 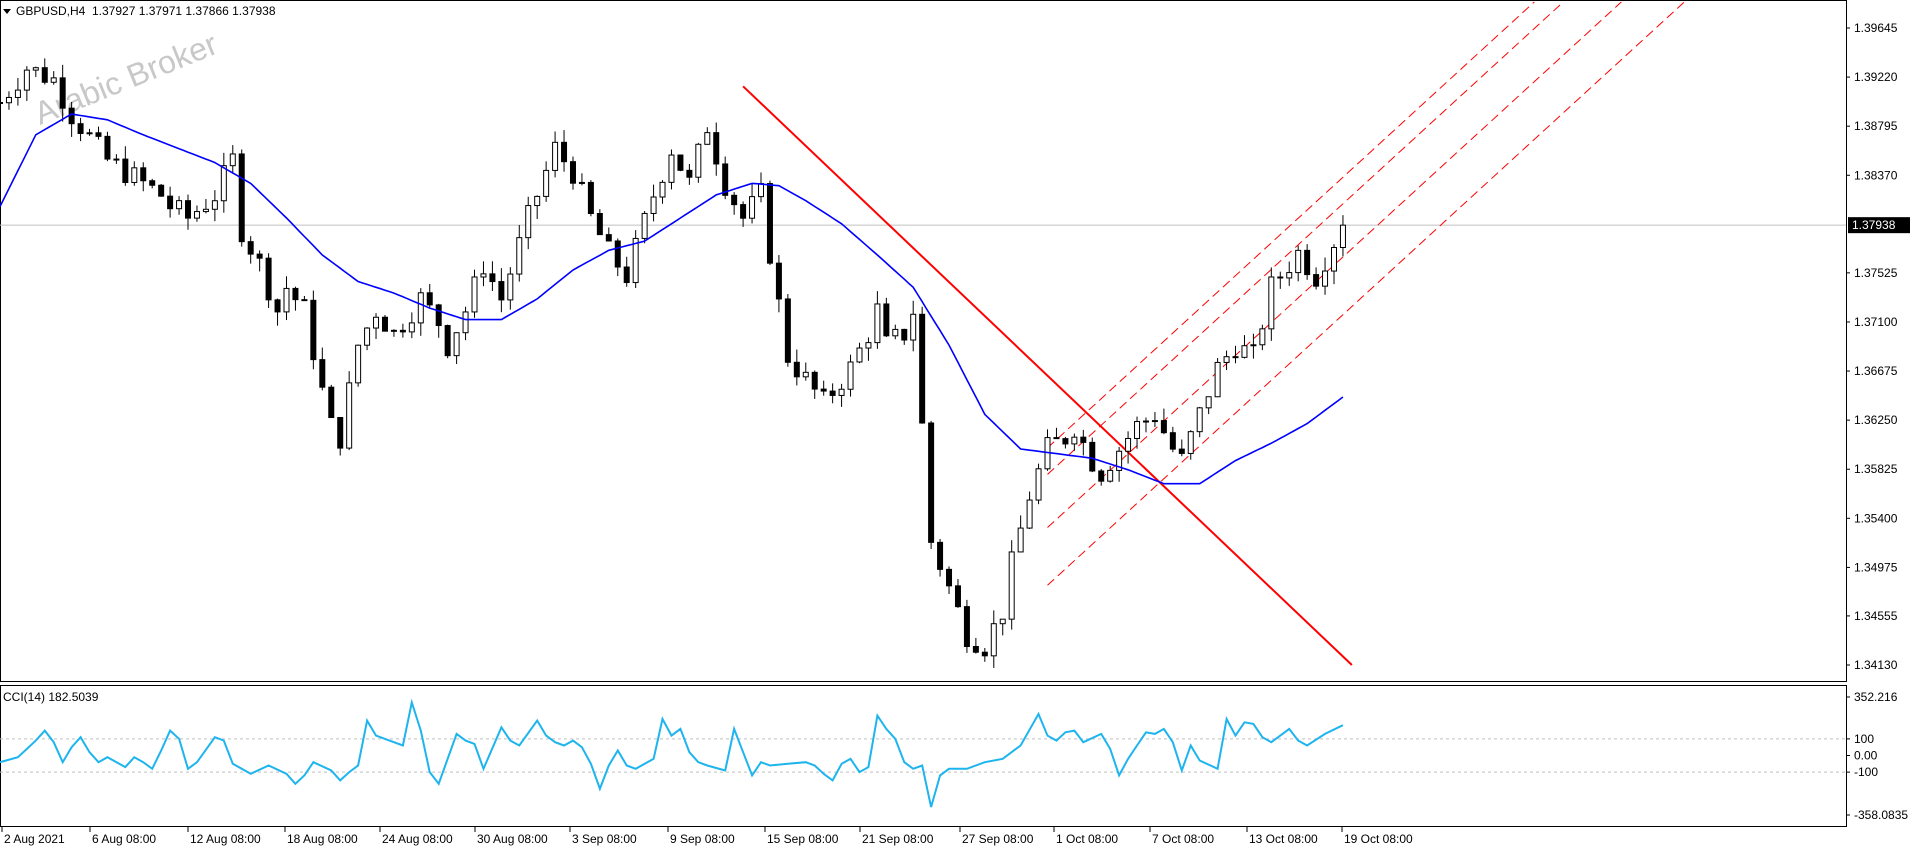 What do you see at coordinates (998, 839) in the screenshot?
I see `time-tick-label: 27 Sep 08:00` at bounding box center [998, 839].